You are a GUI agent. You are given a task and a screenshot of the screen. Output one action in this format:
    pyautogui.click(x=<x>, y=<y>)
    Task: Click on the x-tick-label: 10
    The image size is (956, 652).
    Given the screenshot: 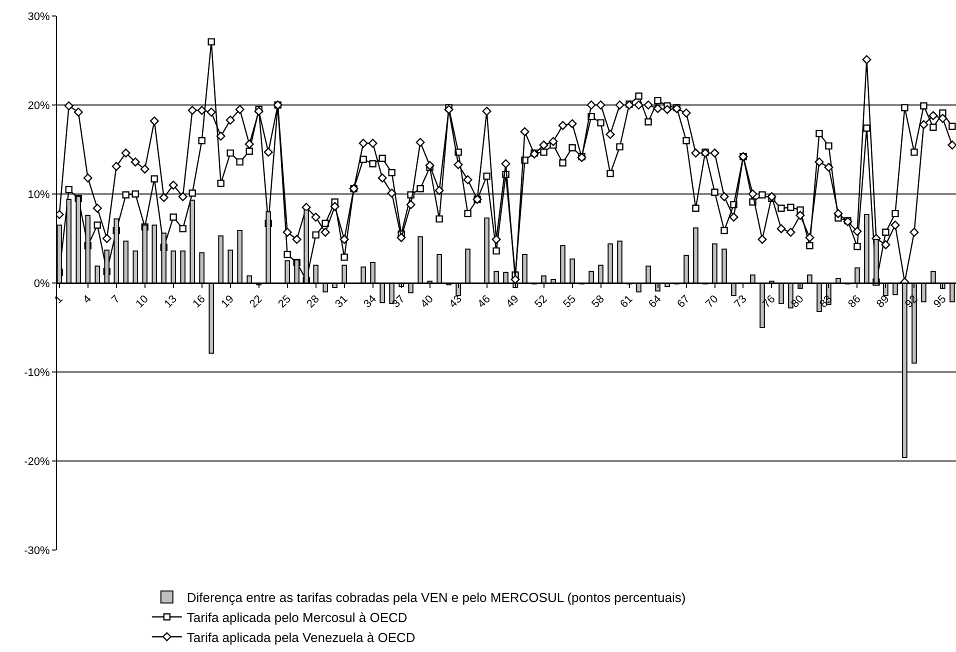 What is the action you would take?
    pyautogui.click(x=142, y=301)
    